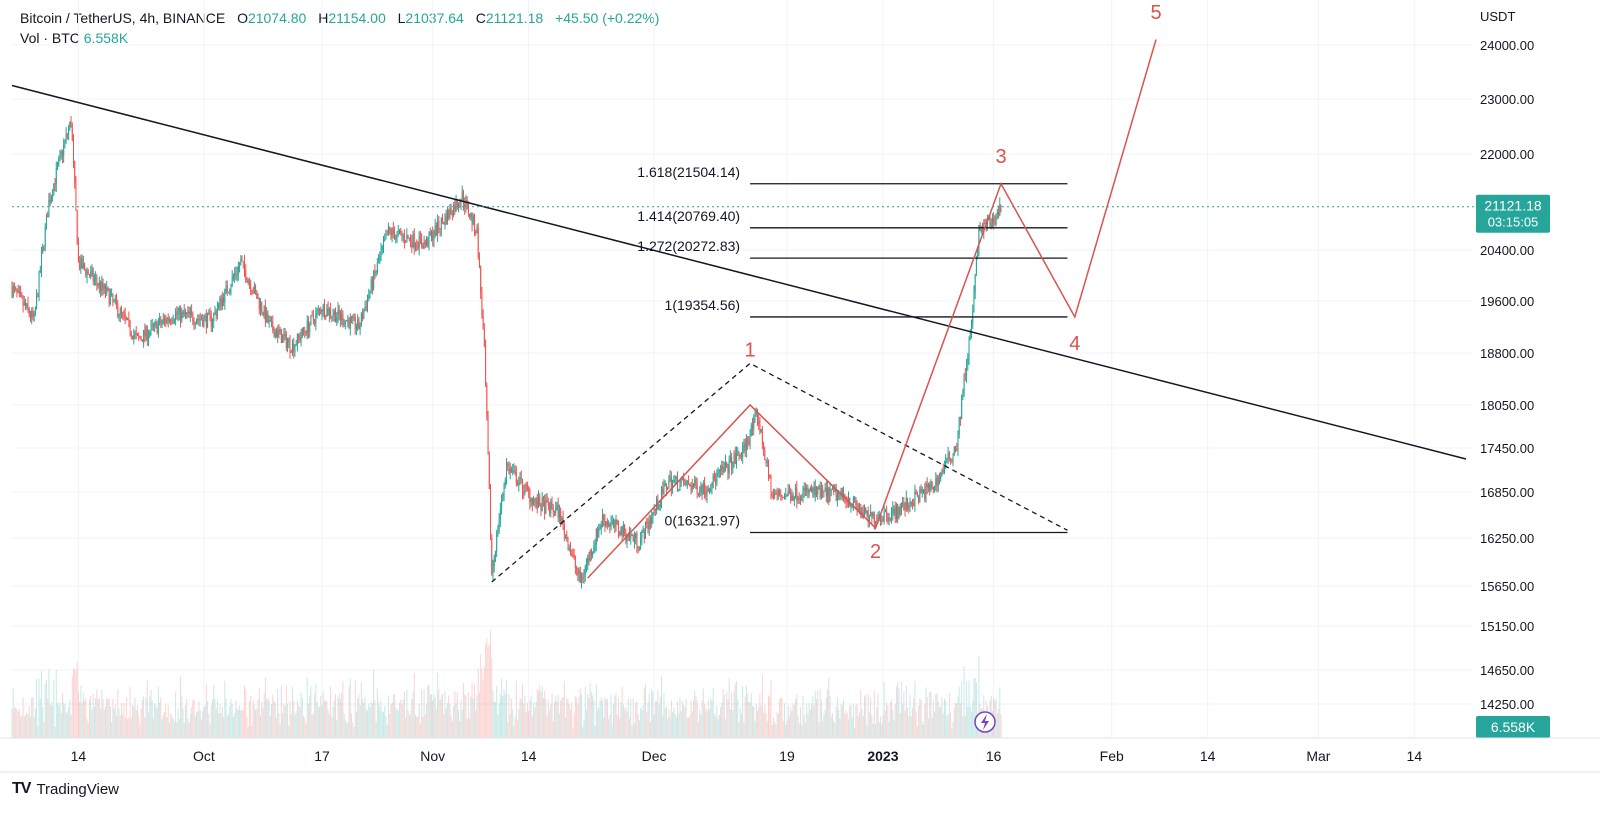  Describe the element at coordinates (65, 789) in the screenshot. I see `brand: TV TradingView` at that location.